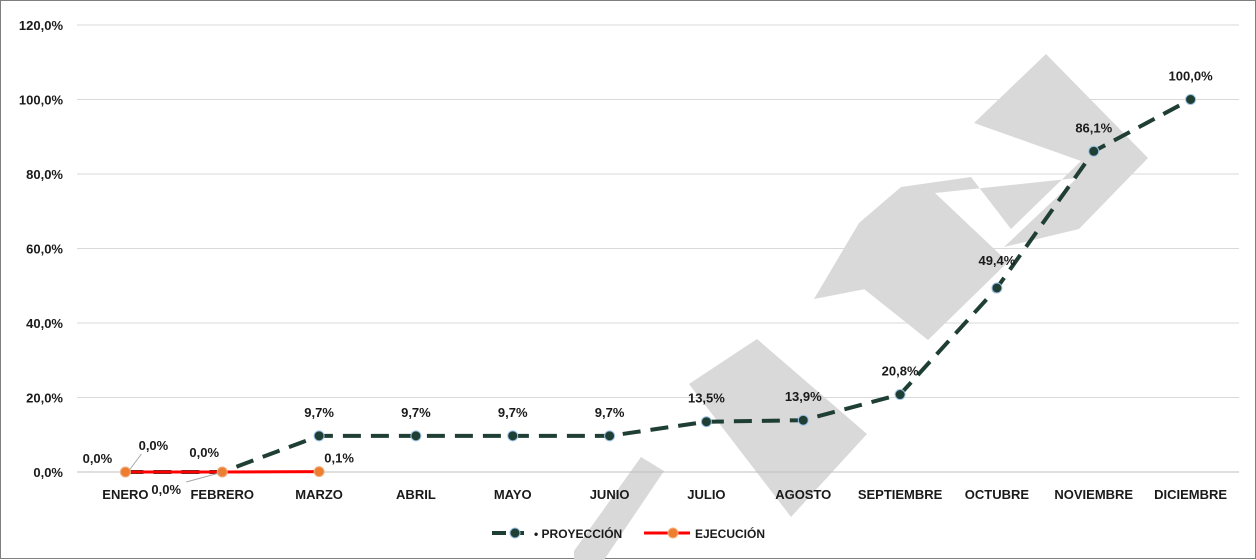  What do you see at coordinates (1191, 76) in the screenshot?
I see `data-label-proyeccion: 100,0%` at bounding box center [1191, 76].